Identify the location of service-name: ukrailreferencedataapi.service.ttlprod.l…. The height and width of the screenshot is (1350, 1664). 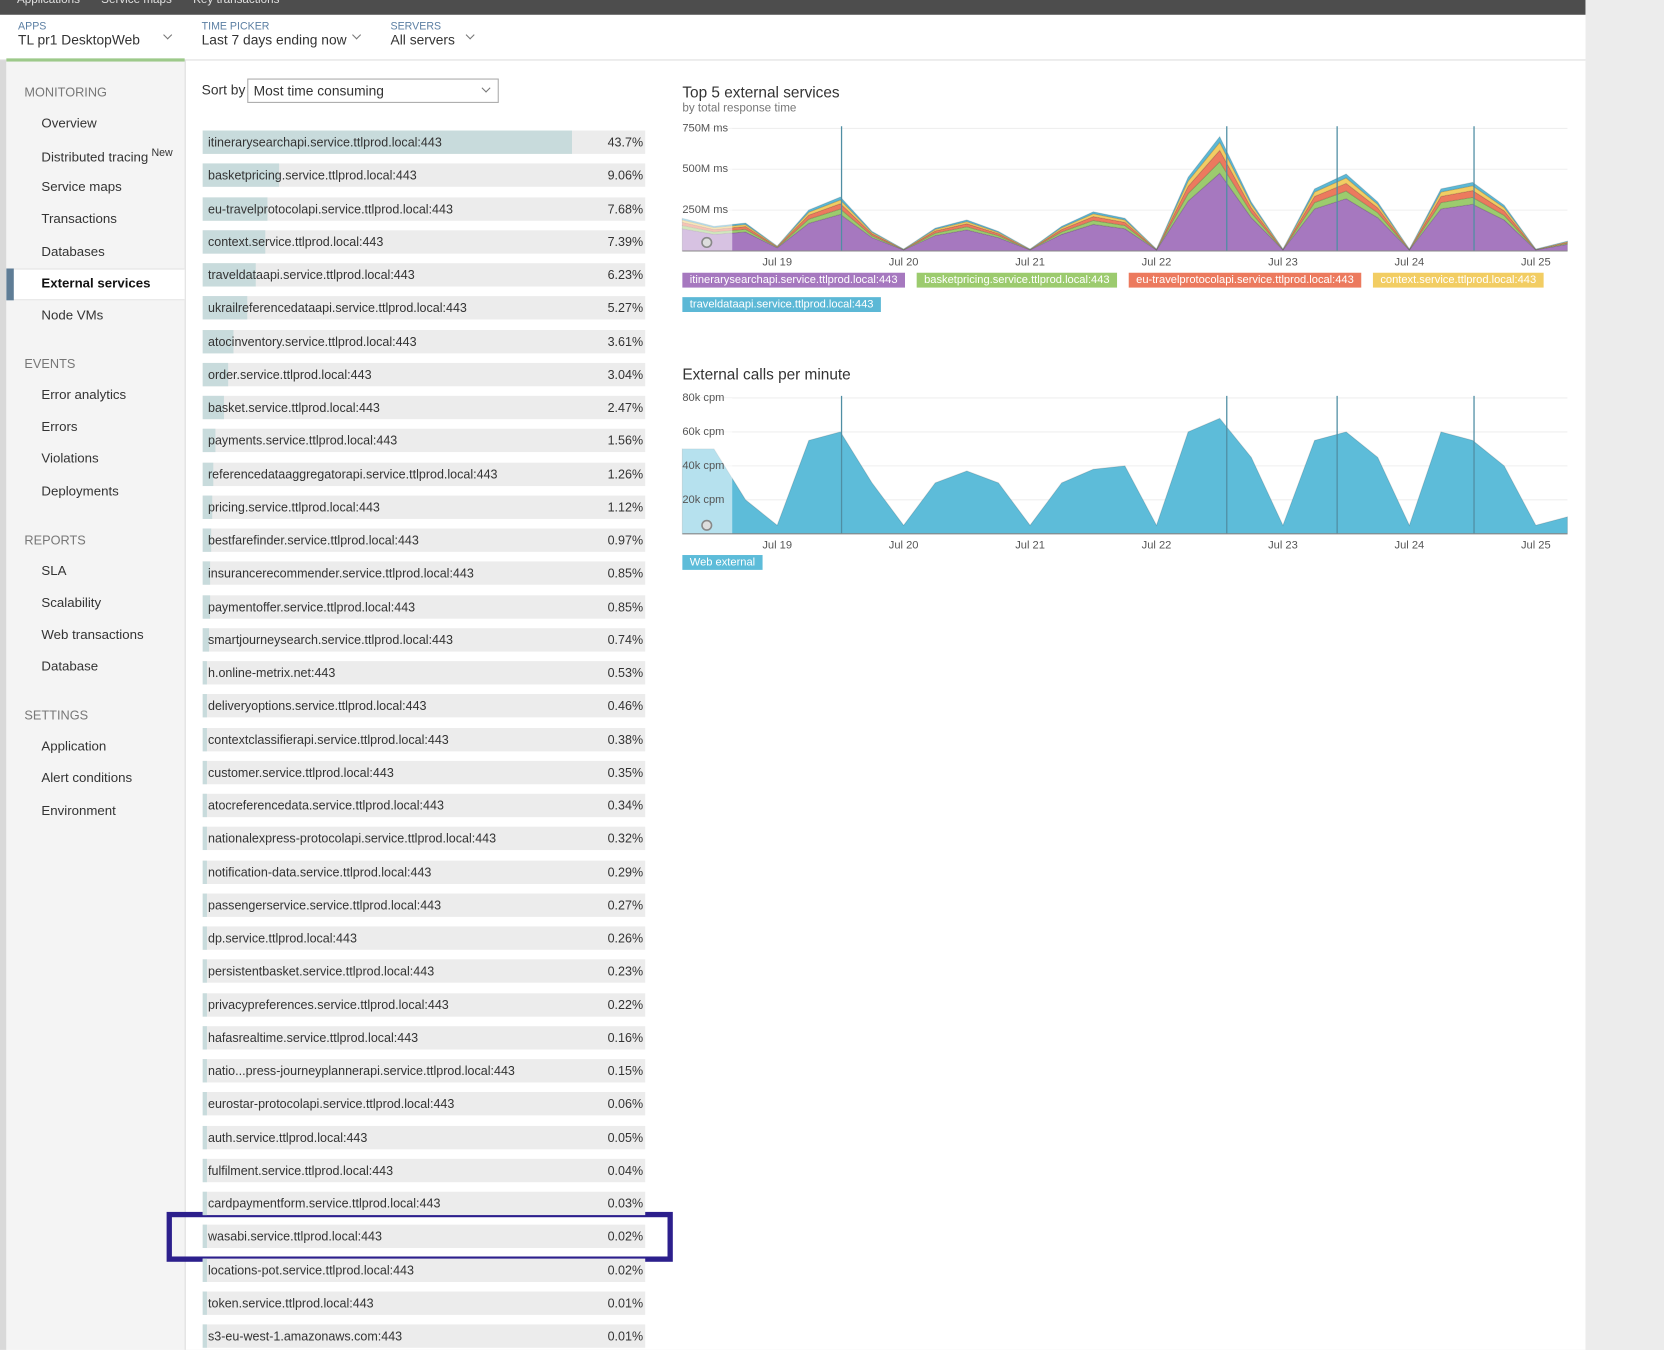
(337, 308).